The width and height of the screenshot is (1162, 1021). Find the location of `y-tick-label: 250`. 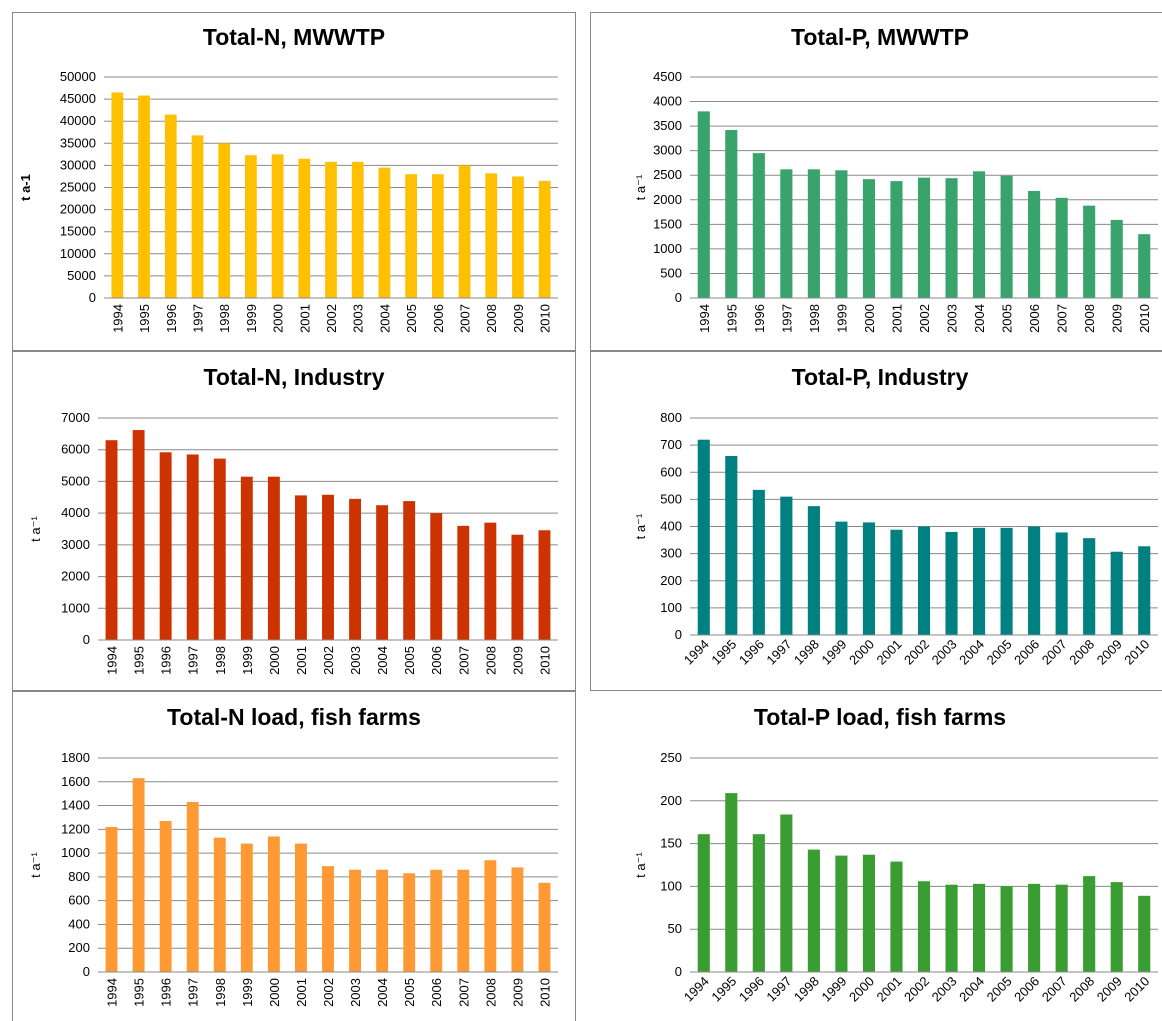

y-tick-label: 250 is located at coordinates (671, 757).